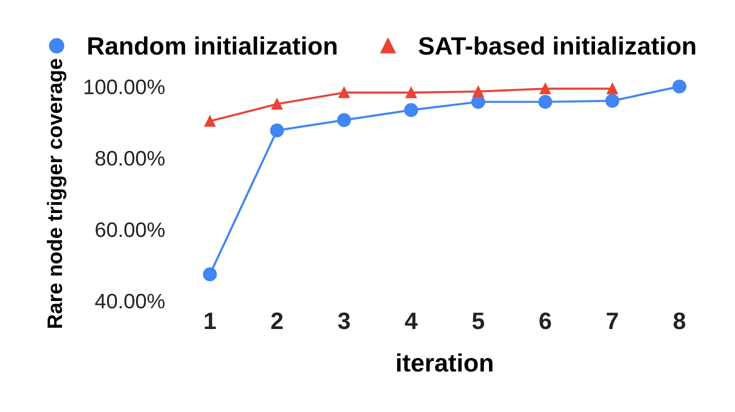 Image resolution: width=735 pixels, height=412 pixels. I want to click on legend-label: SAT-based initialization, so click(557, 45).